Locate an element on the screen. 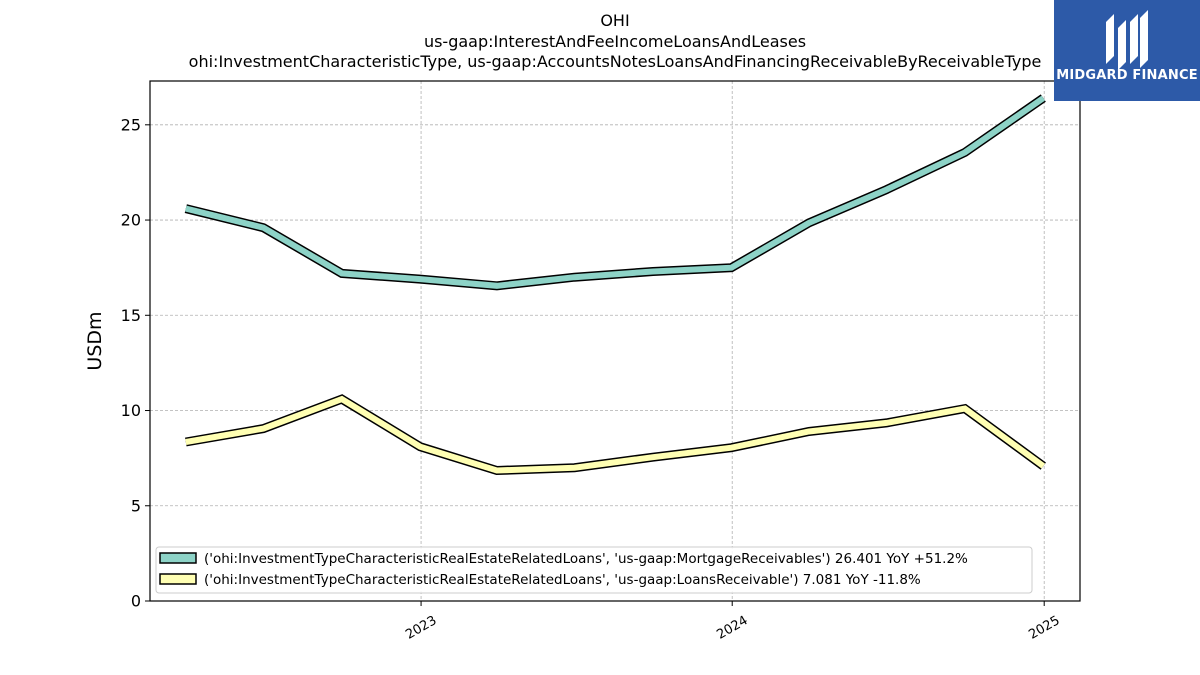  y-tick-label: 20 is located at coordinates (131, 220).